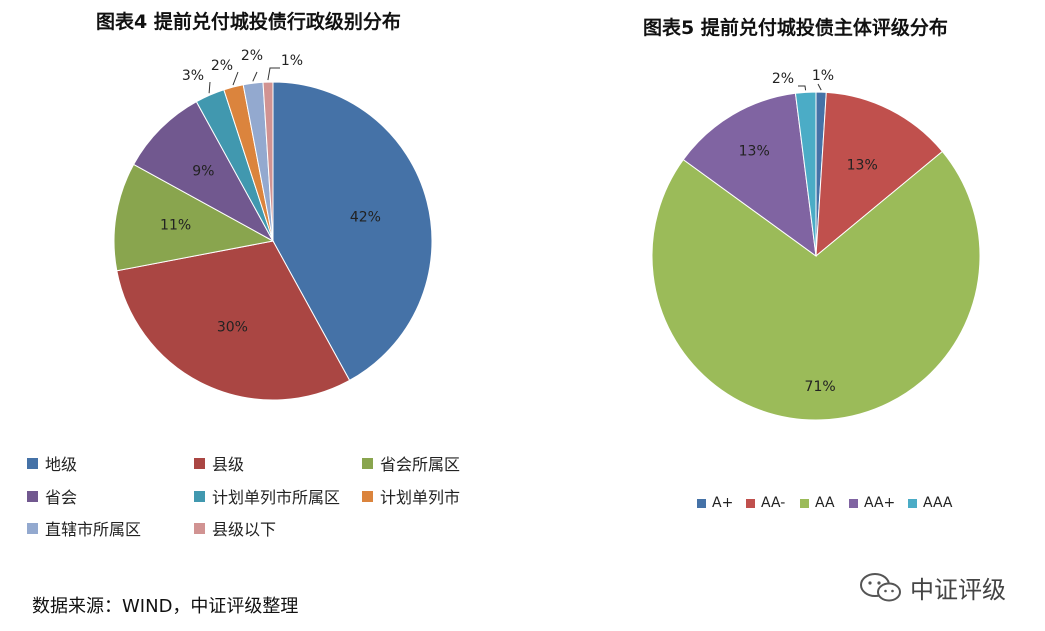 The image size is (1045, 631). Describe the element at coordinates (248, 22) in the screenshot. I see `chart-title-admin-level: 图表4 提前兑付城投债行政级别分布` at that location.